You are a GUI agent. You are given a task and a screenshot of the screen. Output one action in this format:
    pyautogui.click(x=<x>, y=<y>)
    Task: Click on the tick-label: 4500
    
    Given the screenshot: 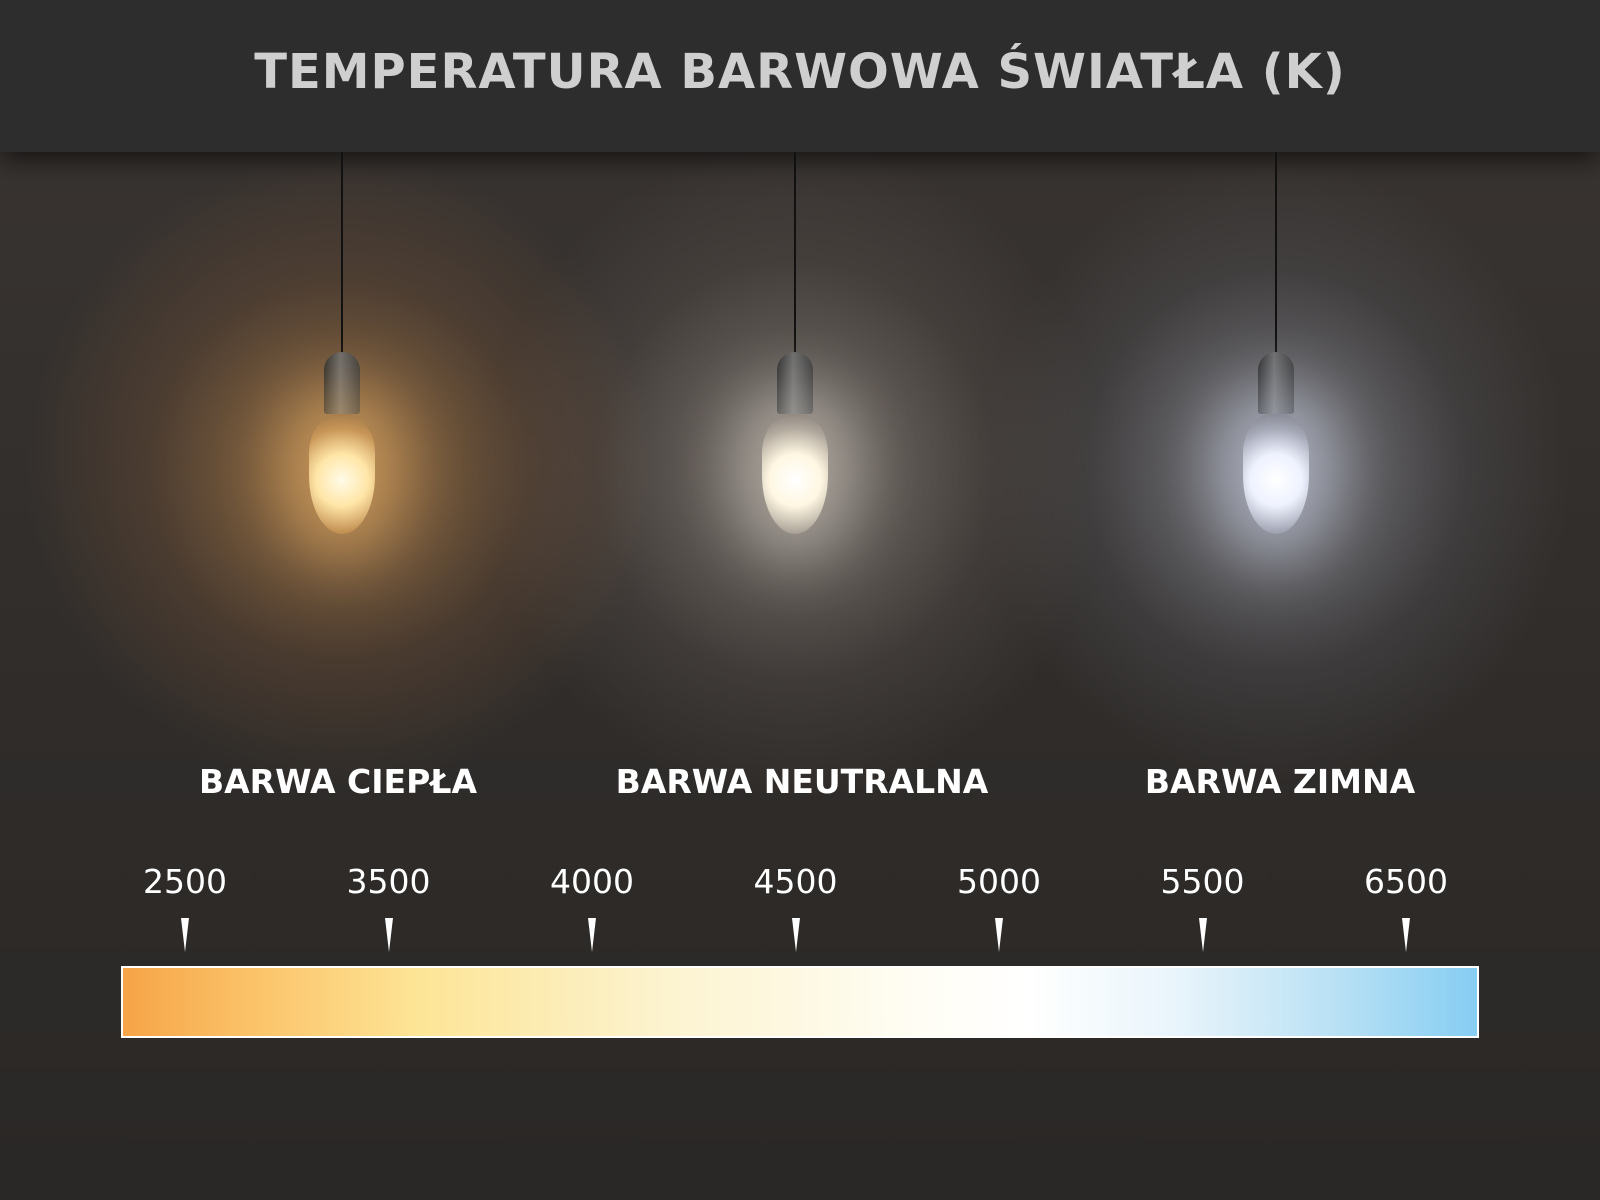 What is the action you would take?
    pyautogui.click(x=795, y=881)
    